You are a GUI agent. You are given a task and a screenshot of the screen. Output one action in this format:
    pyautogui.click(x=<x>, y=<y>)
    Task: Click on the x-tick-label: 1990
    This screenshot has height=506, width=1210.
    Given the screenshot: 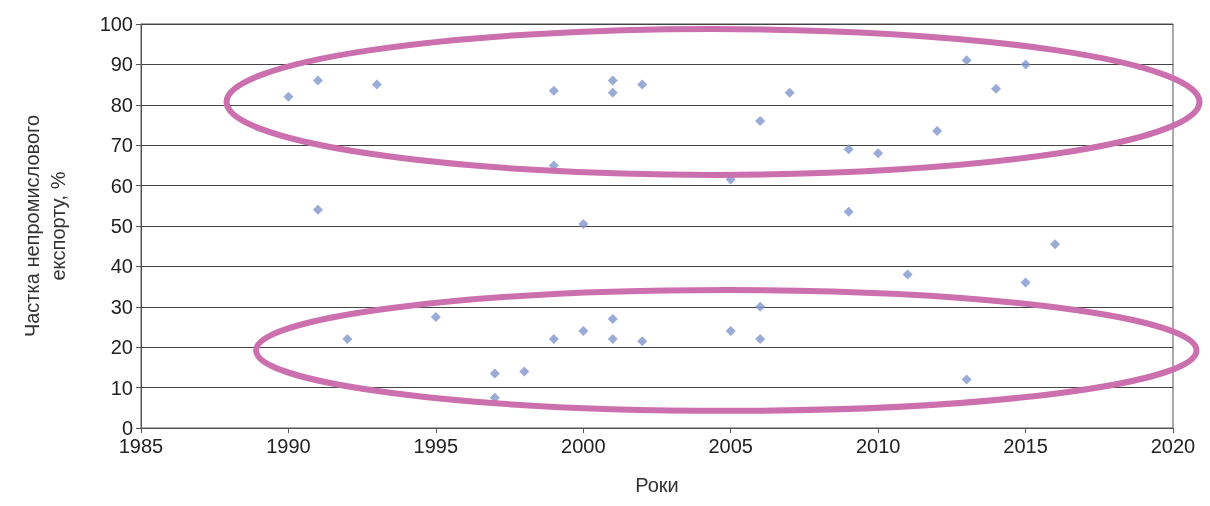 What is the action you would take?
    pyautogui.click(x=288, y=446)
    